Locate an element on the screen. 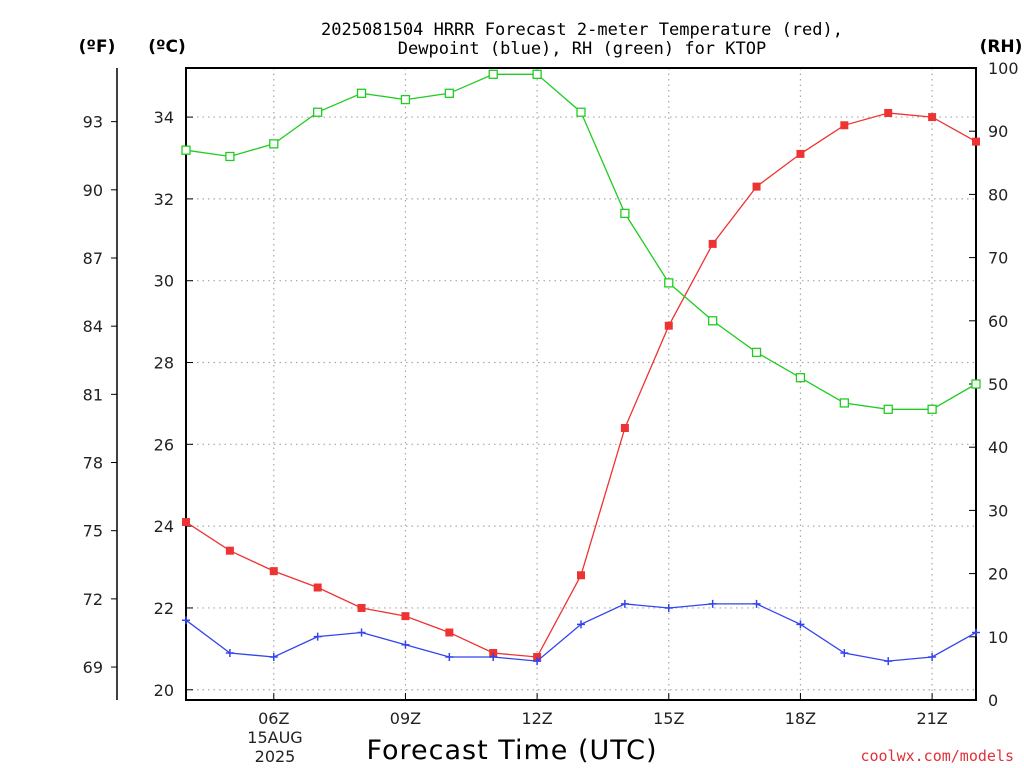 This screenshot has width=1024, height=768. f-tick-label: 75 is located at coordinates (93, 531).